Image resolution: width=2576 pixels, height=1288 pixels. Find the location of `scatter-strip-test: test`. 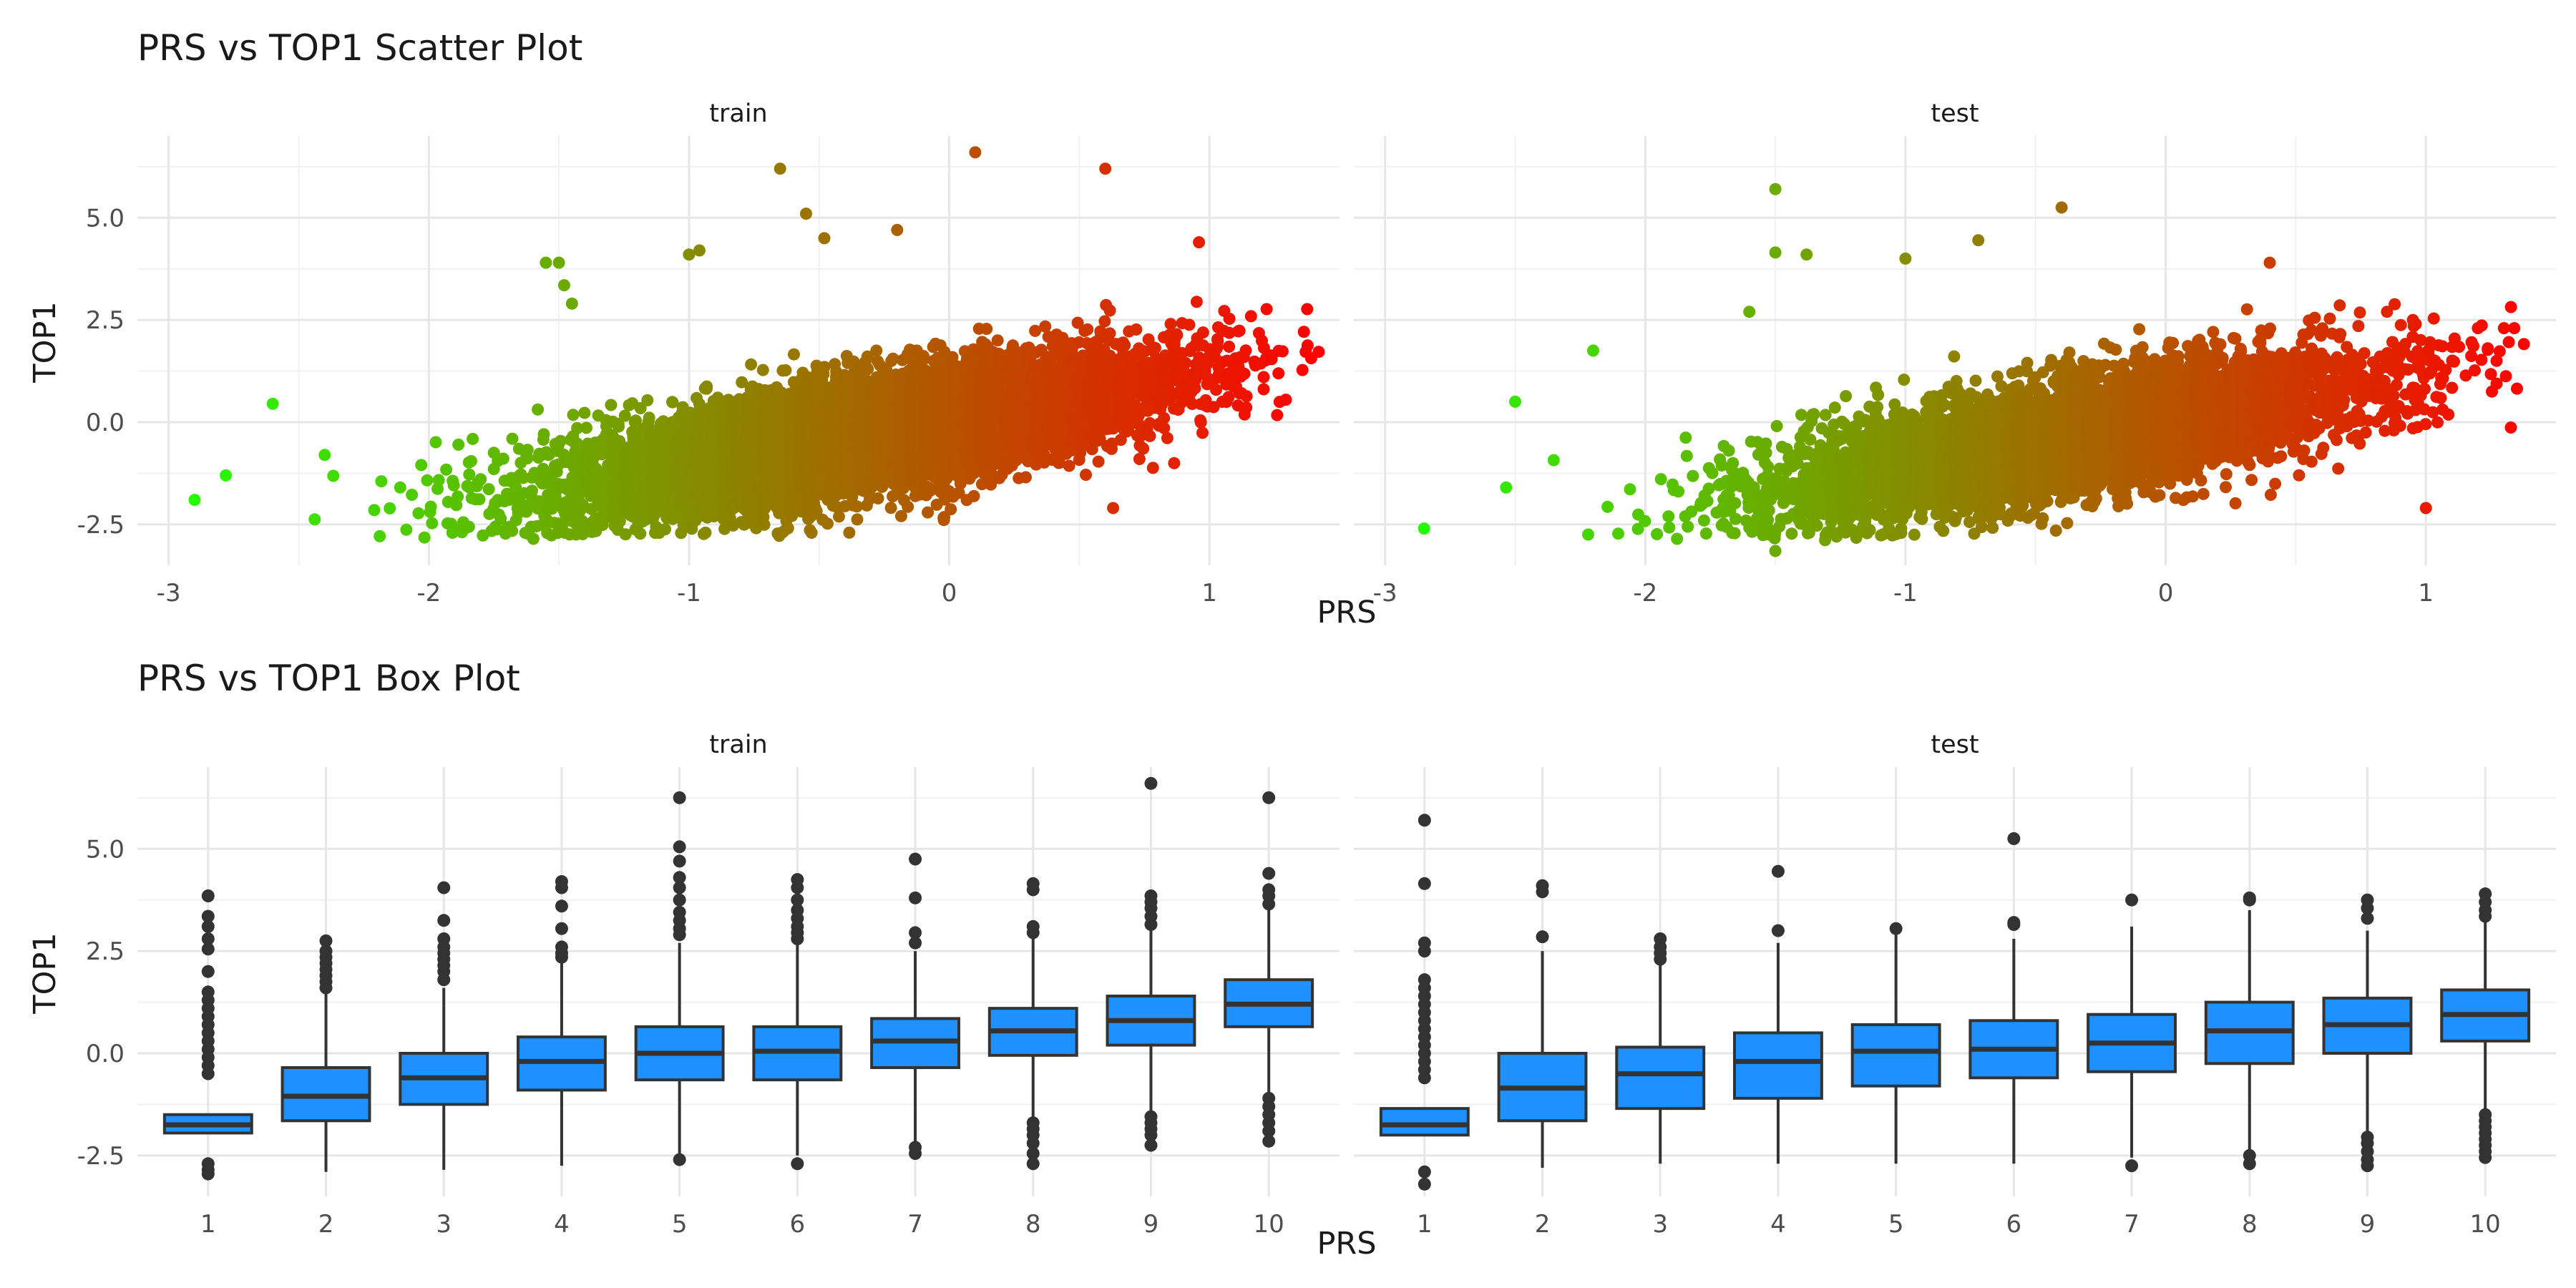

scatter-strip-test: test is located at coordinates (1955, 113).